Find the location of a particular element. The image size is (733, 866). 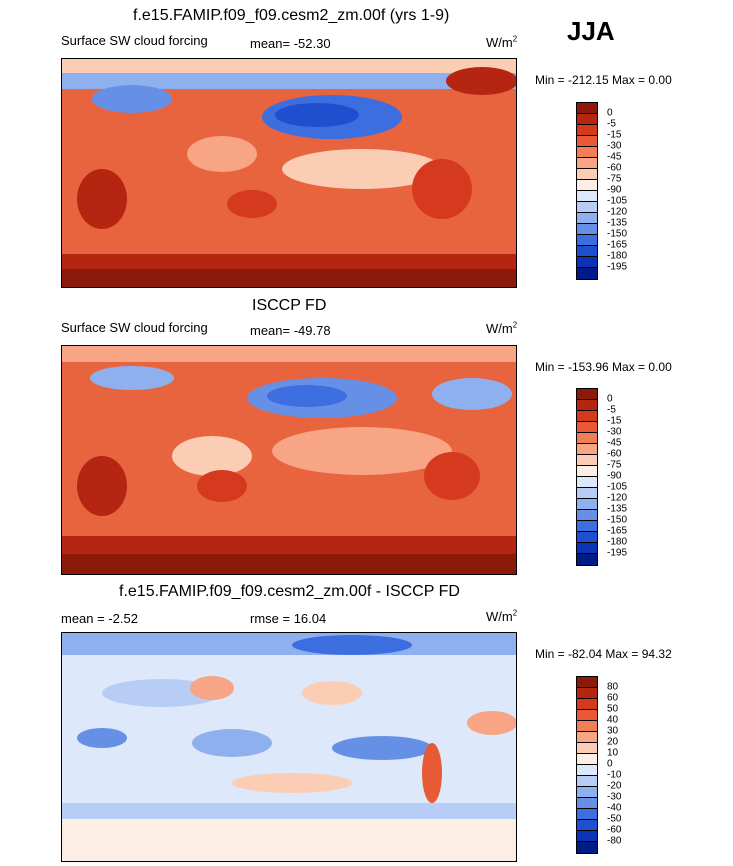

colorbar-tick: 30 is located at coordinates (613, 731).